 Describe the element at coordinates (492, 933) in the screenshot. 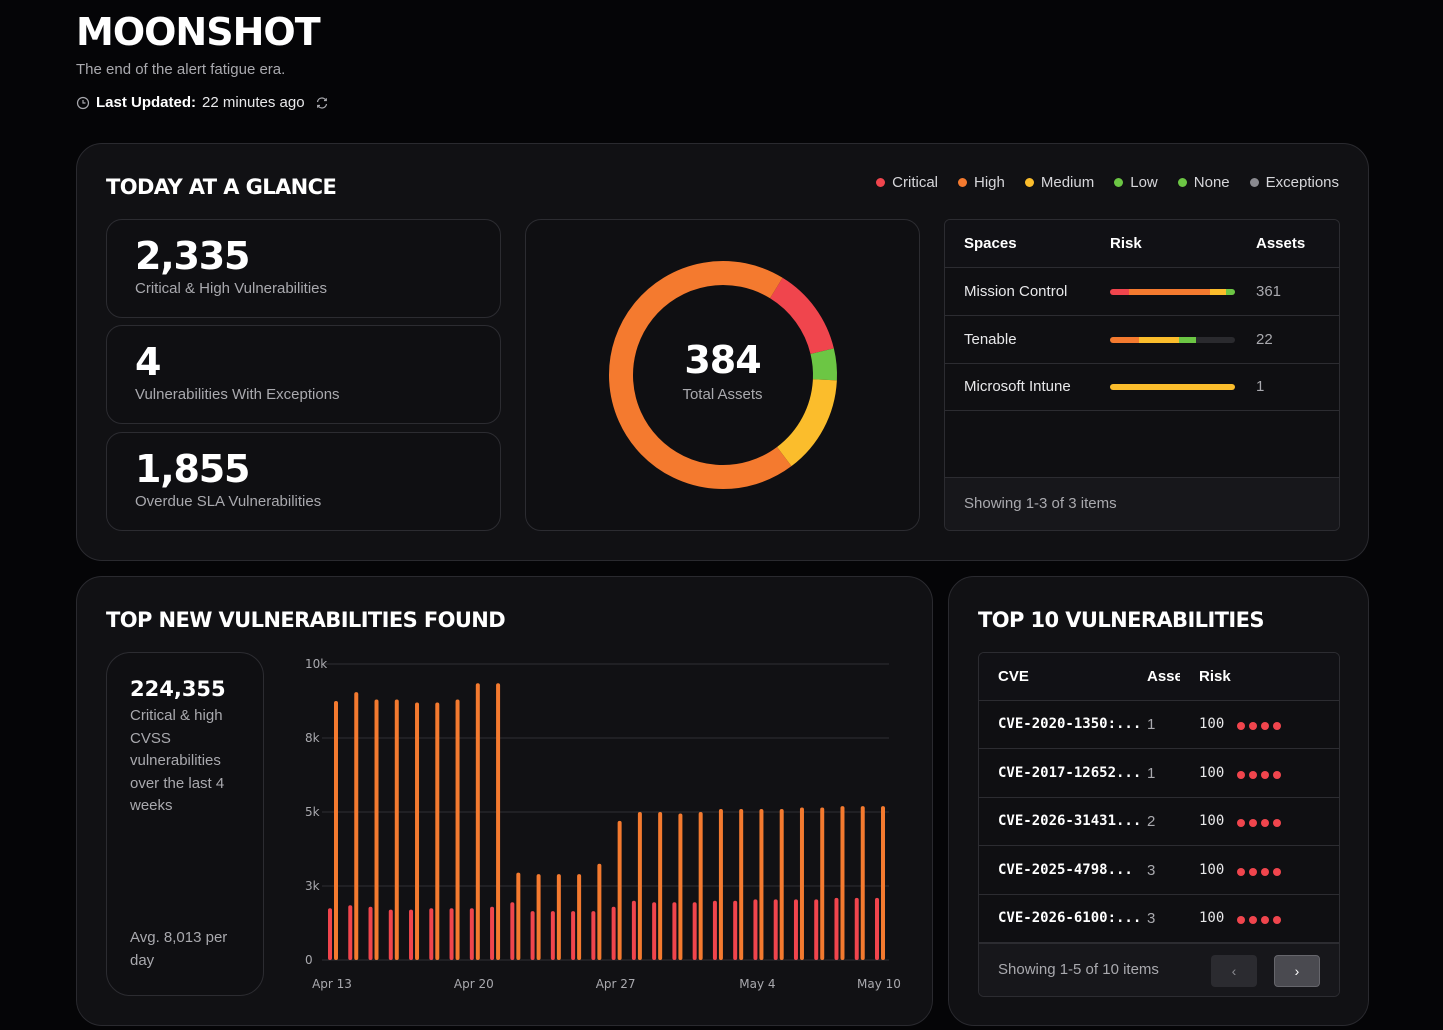

I see `bar-apr-21-s0` at that location.